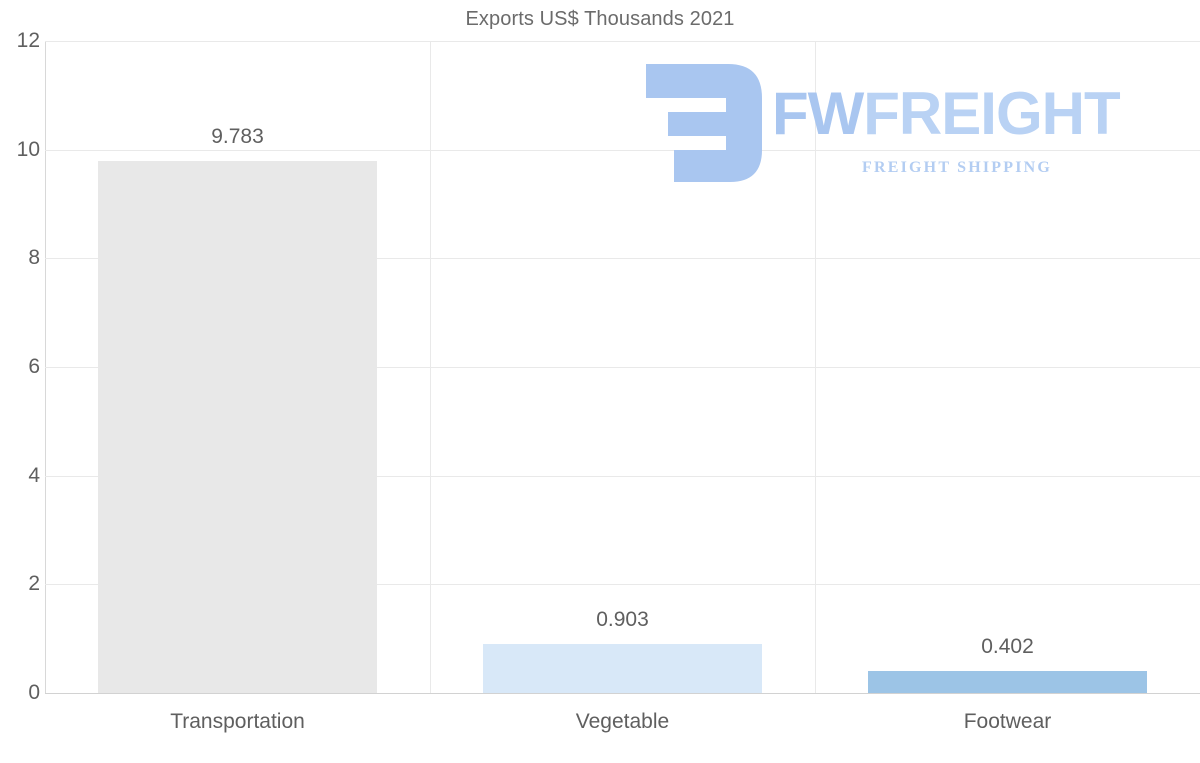 This screenshot has width=1200, height=763. I want to click on x-axis-category-label: Vegetable, so click(622, 721).